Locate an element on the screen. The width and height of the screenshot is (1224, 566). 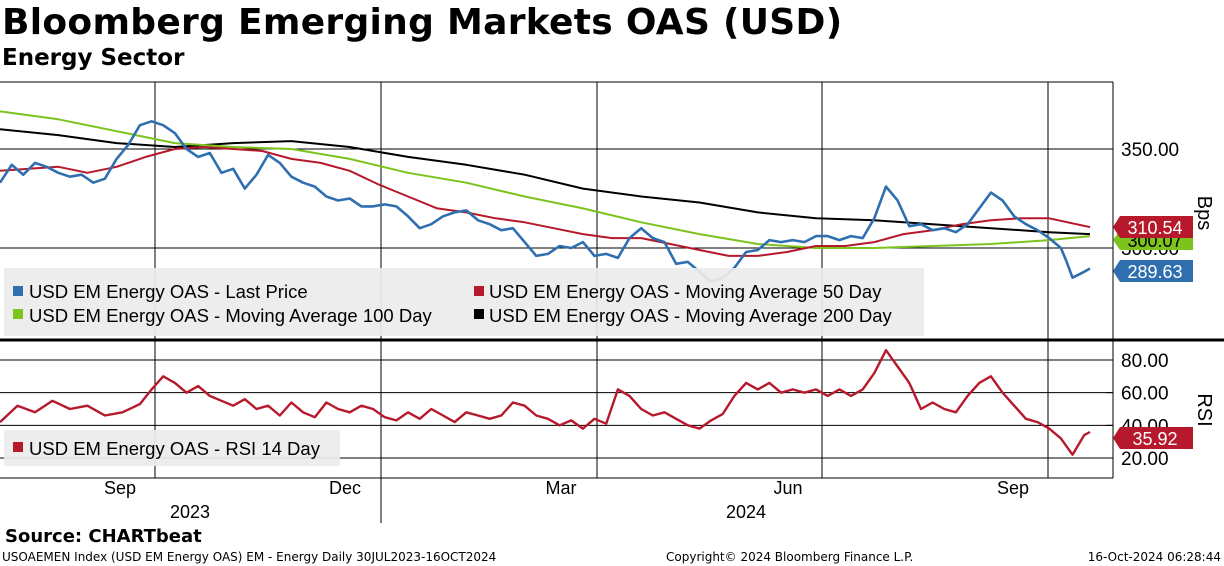
x-tick-sep-2024: Sep is located at coordinates (1013, 488).